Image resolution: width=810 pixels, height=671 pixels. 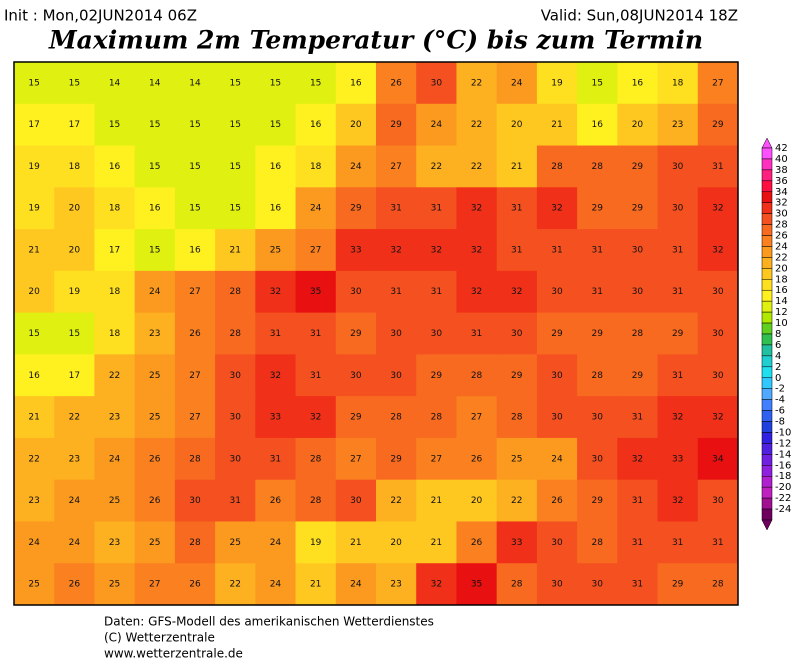 I want to click on colorbar-label: 22, so click(x=781, y=257).